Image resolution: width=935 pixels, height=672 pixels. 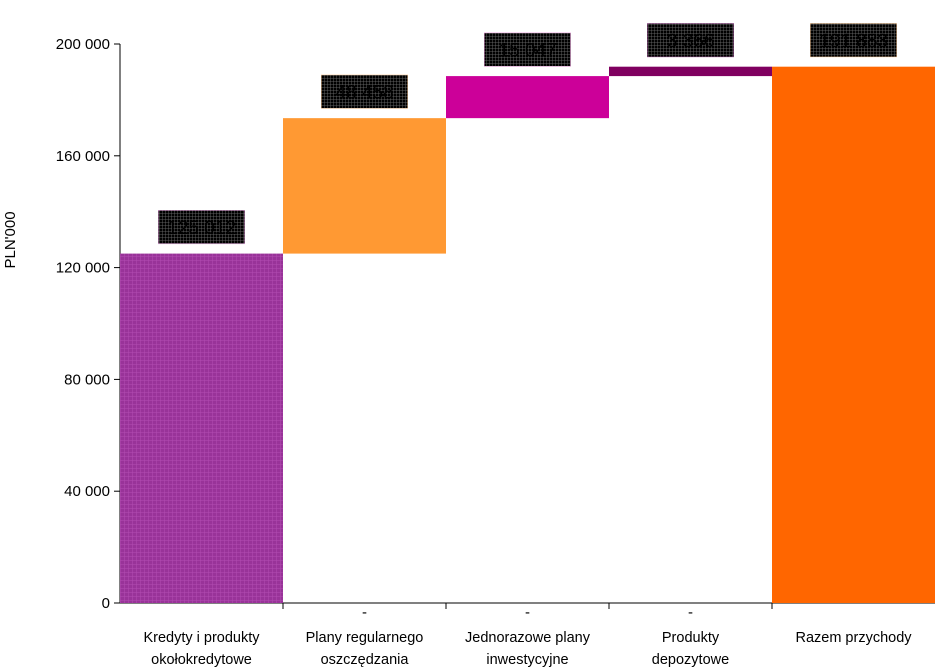 I want to click on data-label: 125 012, so click(x=201, y=228).